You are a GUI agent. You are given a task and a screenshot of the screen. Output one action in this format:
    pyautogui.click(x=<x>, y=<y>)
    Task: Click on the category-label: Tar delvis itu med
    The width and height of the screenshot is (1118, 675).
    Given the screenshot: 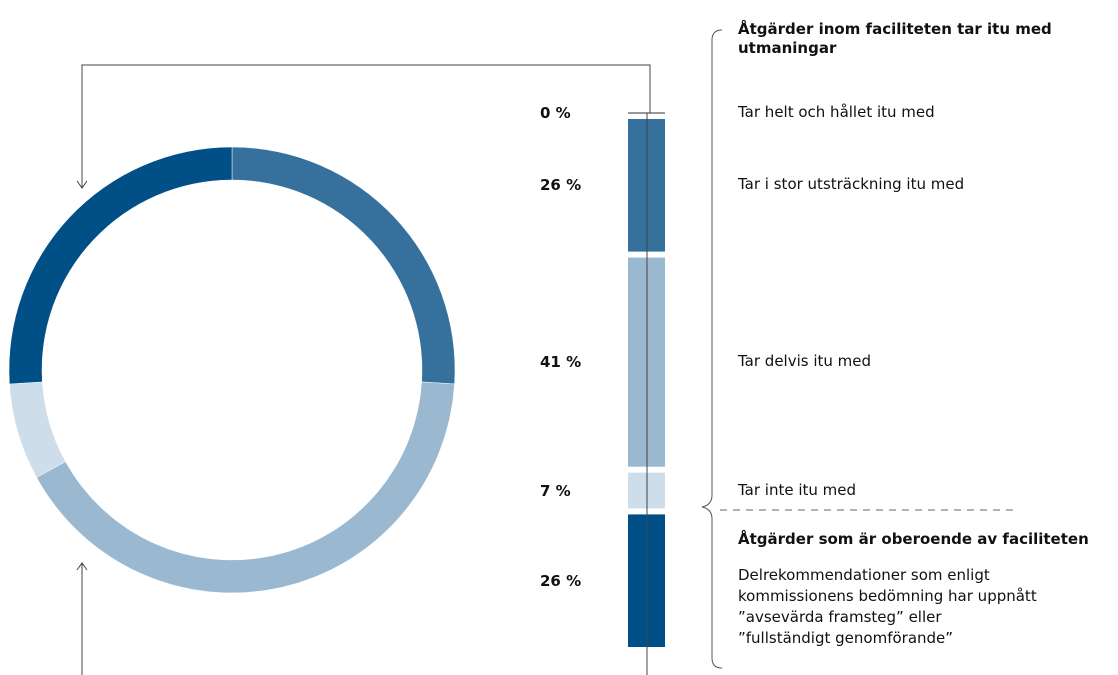 What is the action you would take?
    pyautogui.click(x=805, y=361)
    